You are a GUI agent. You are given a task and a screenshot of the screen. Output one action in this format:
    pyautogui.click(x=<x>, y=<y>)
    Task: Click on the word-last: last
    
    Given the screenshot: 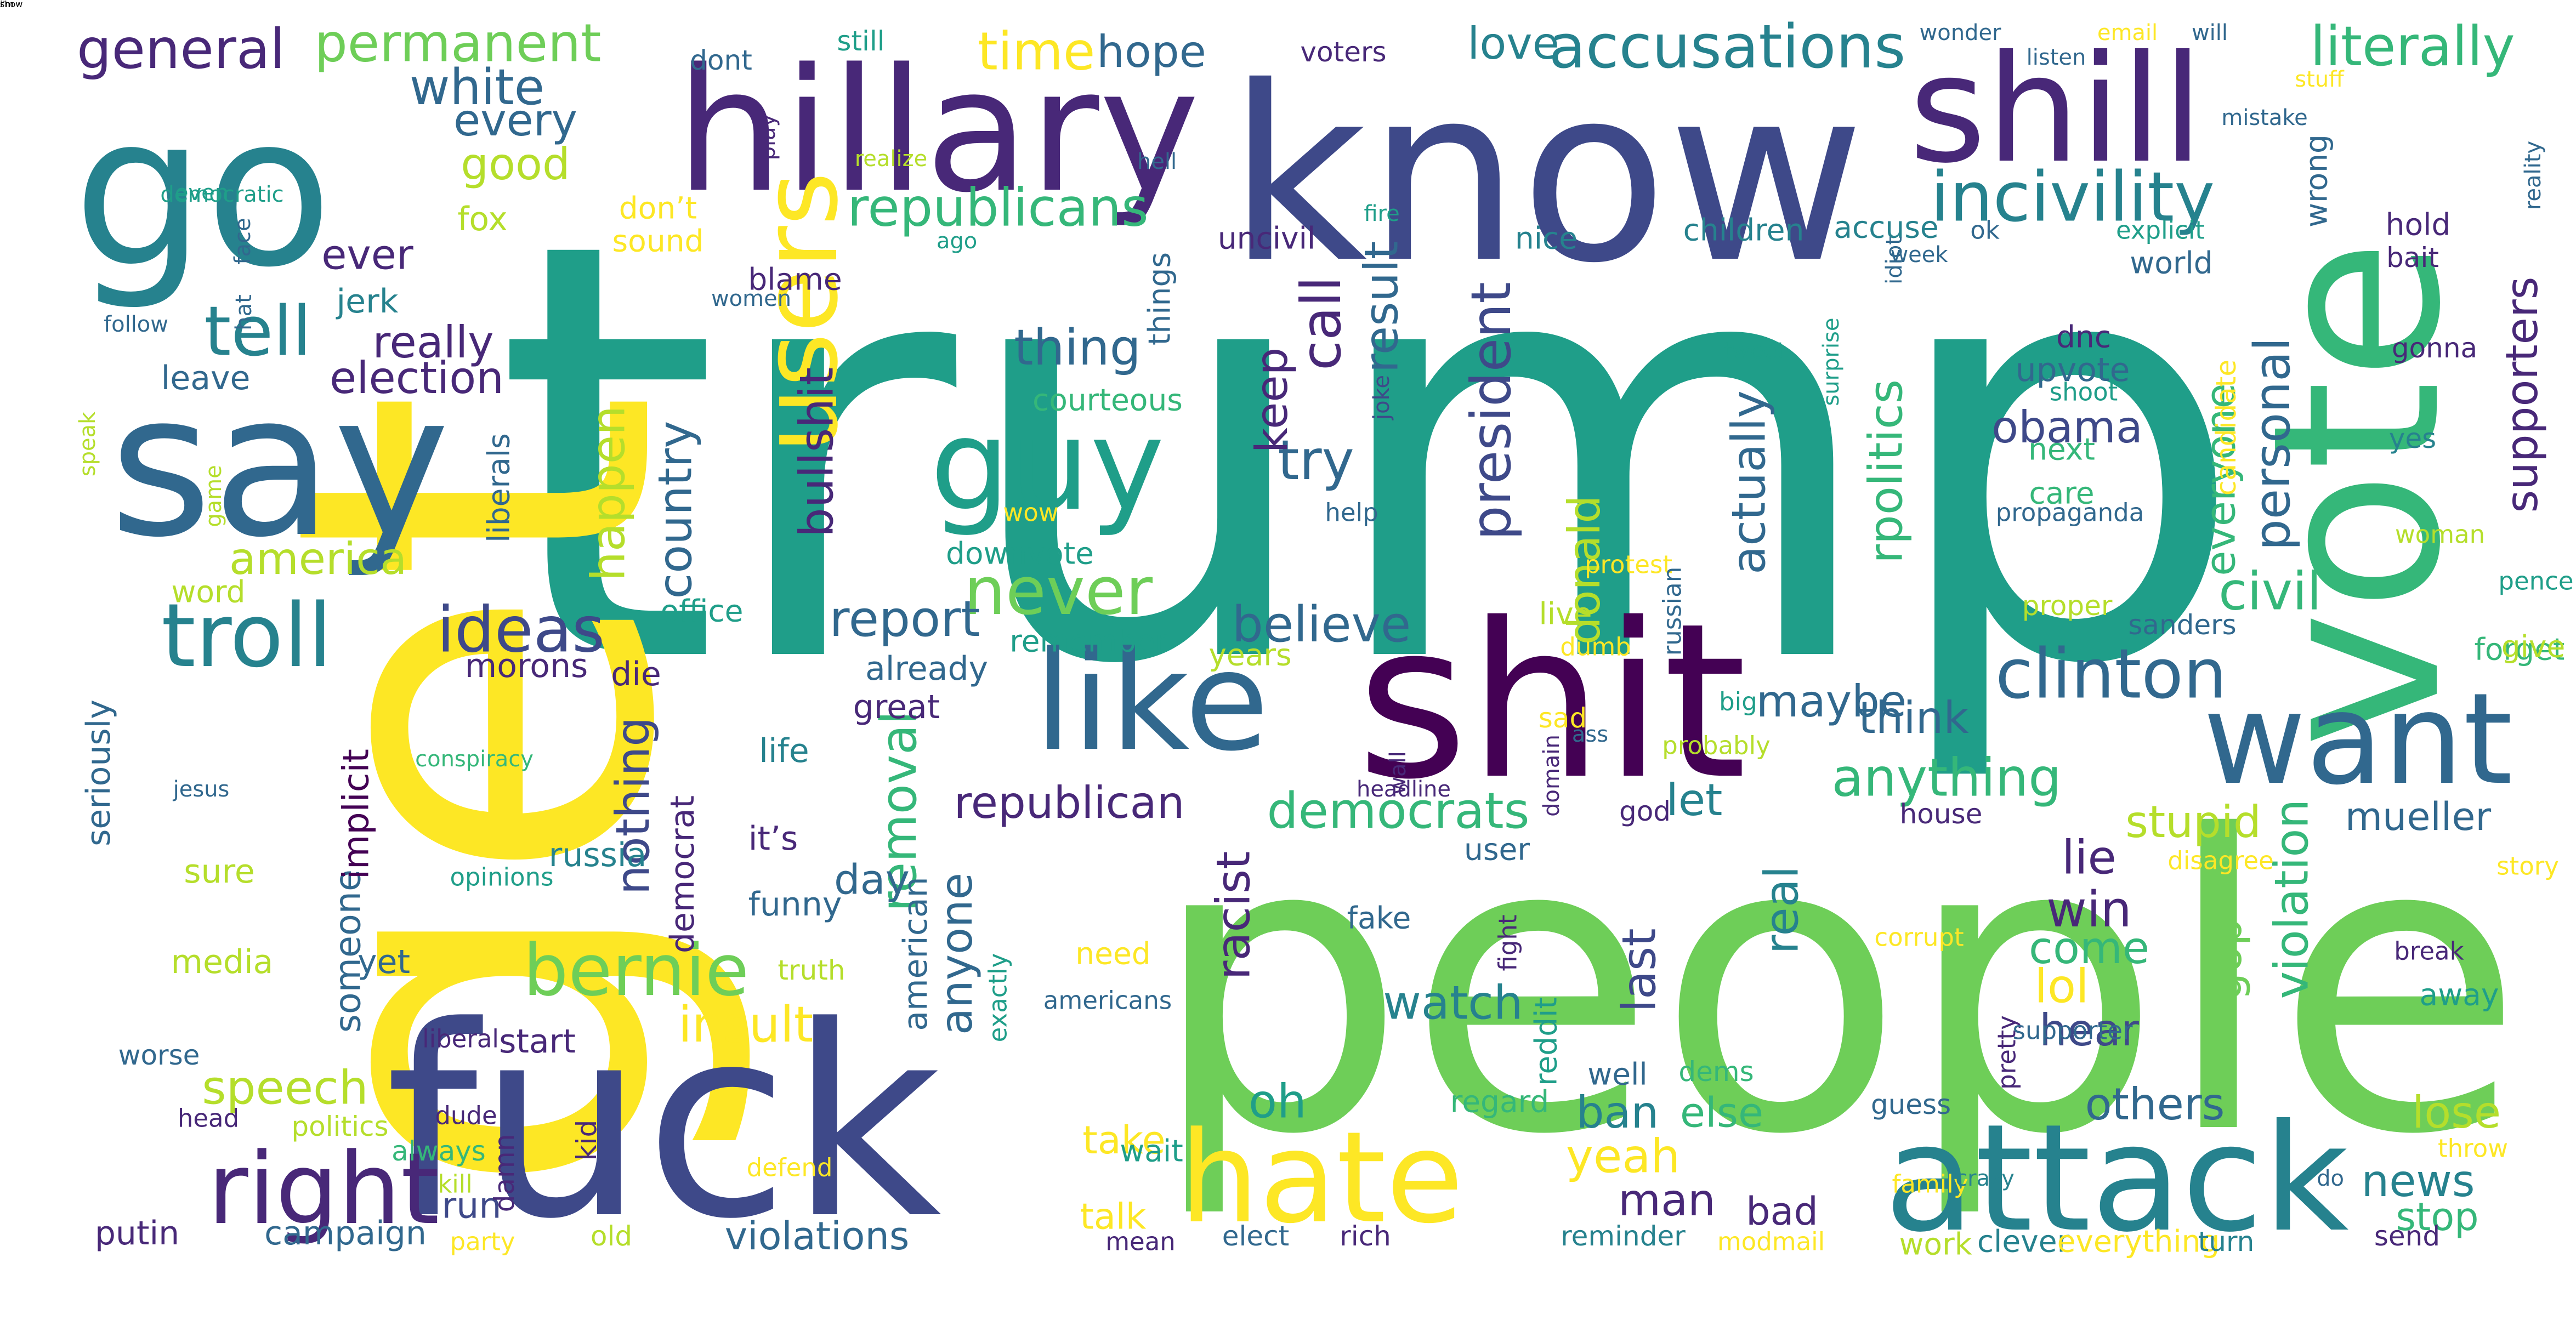 What is the action you would take?
    pyautogui.click(x=1640, y=970)
    